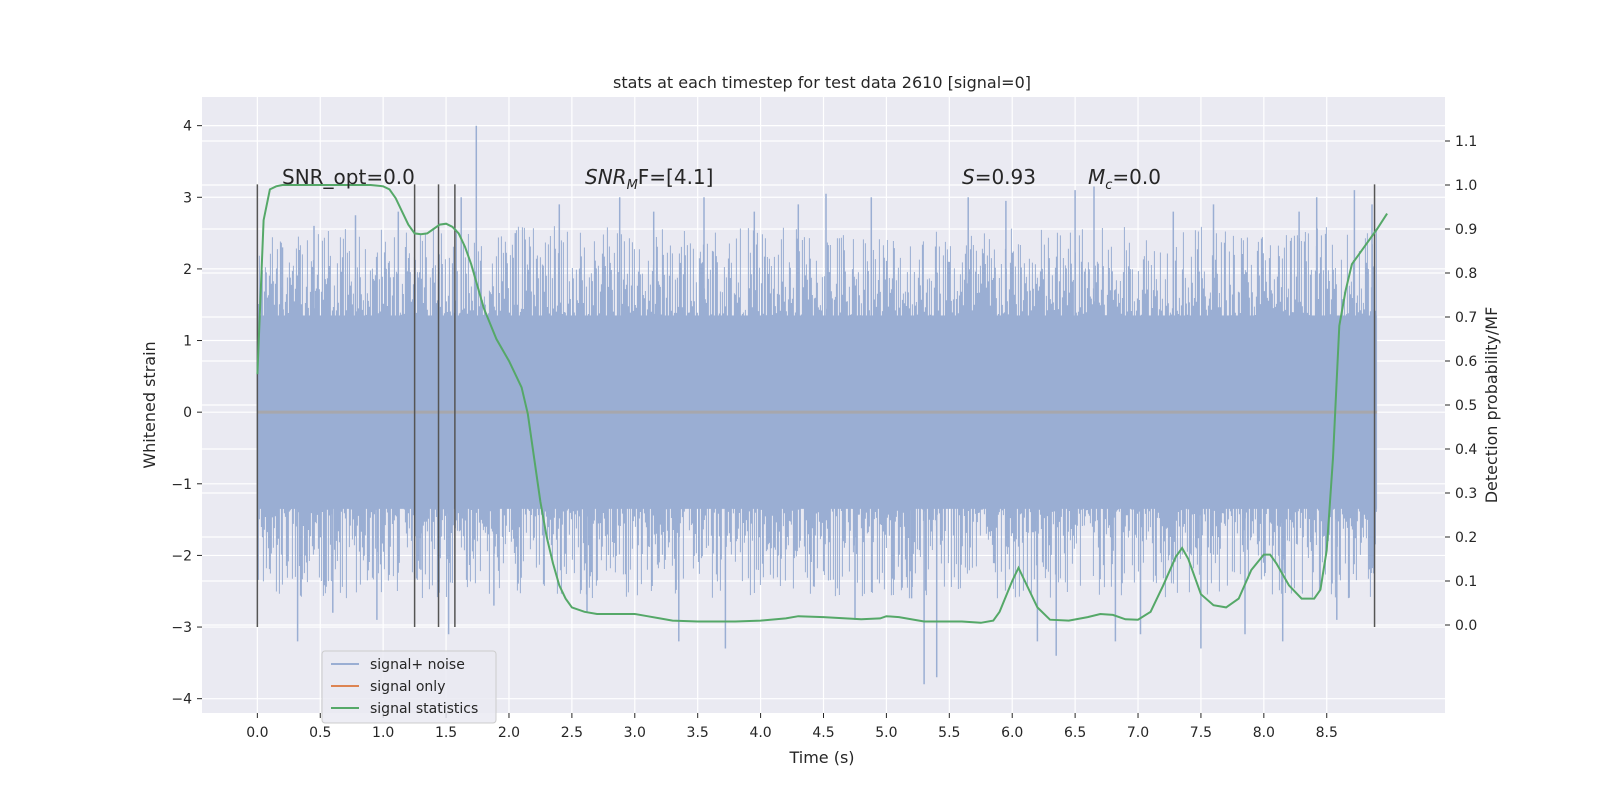  What do you see at coordinates (257, 733) in the screenshot?
I see `x-tick-label: 0.0` at bounding box center [257, 733].